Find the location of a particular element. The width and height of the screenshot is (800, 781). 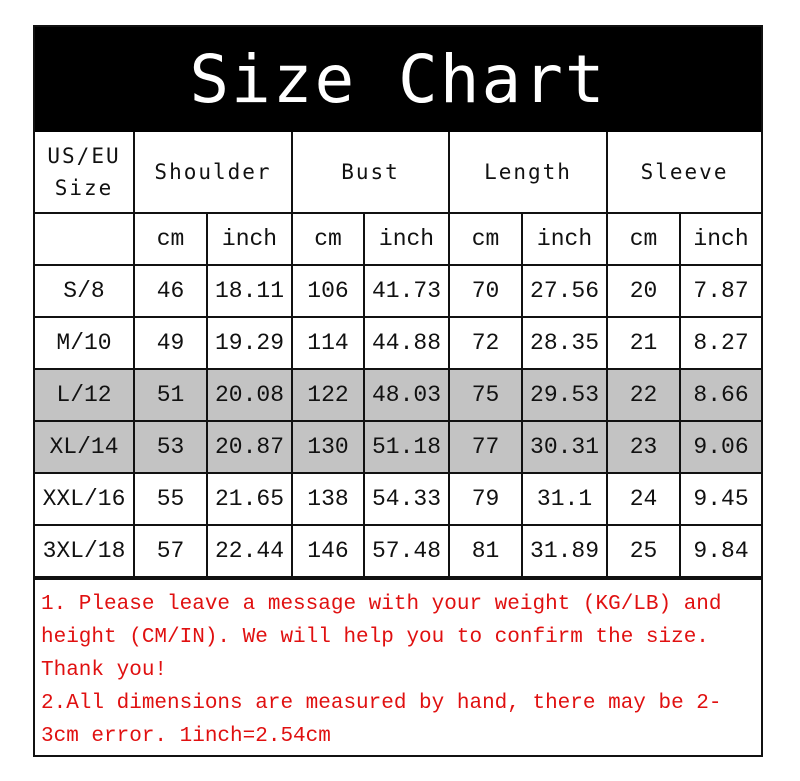

value-cell: 130 is located at coordinates (328, 447).